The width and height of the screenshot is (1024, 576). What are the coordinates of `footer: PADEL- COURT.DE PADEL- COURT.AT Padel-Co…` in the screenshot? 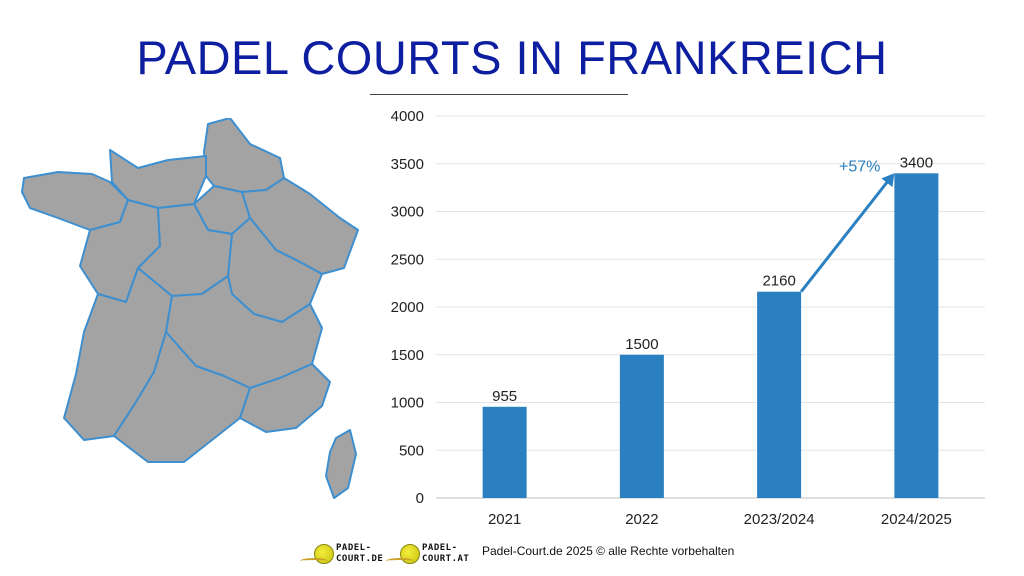 It's located at (560, 554).